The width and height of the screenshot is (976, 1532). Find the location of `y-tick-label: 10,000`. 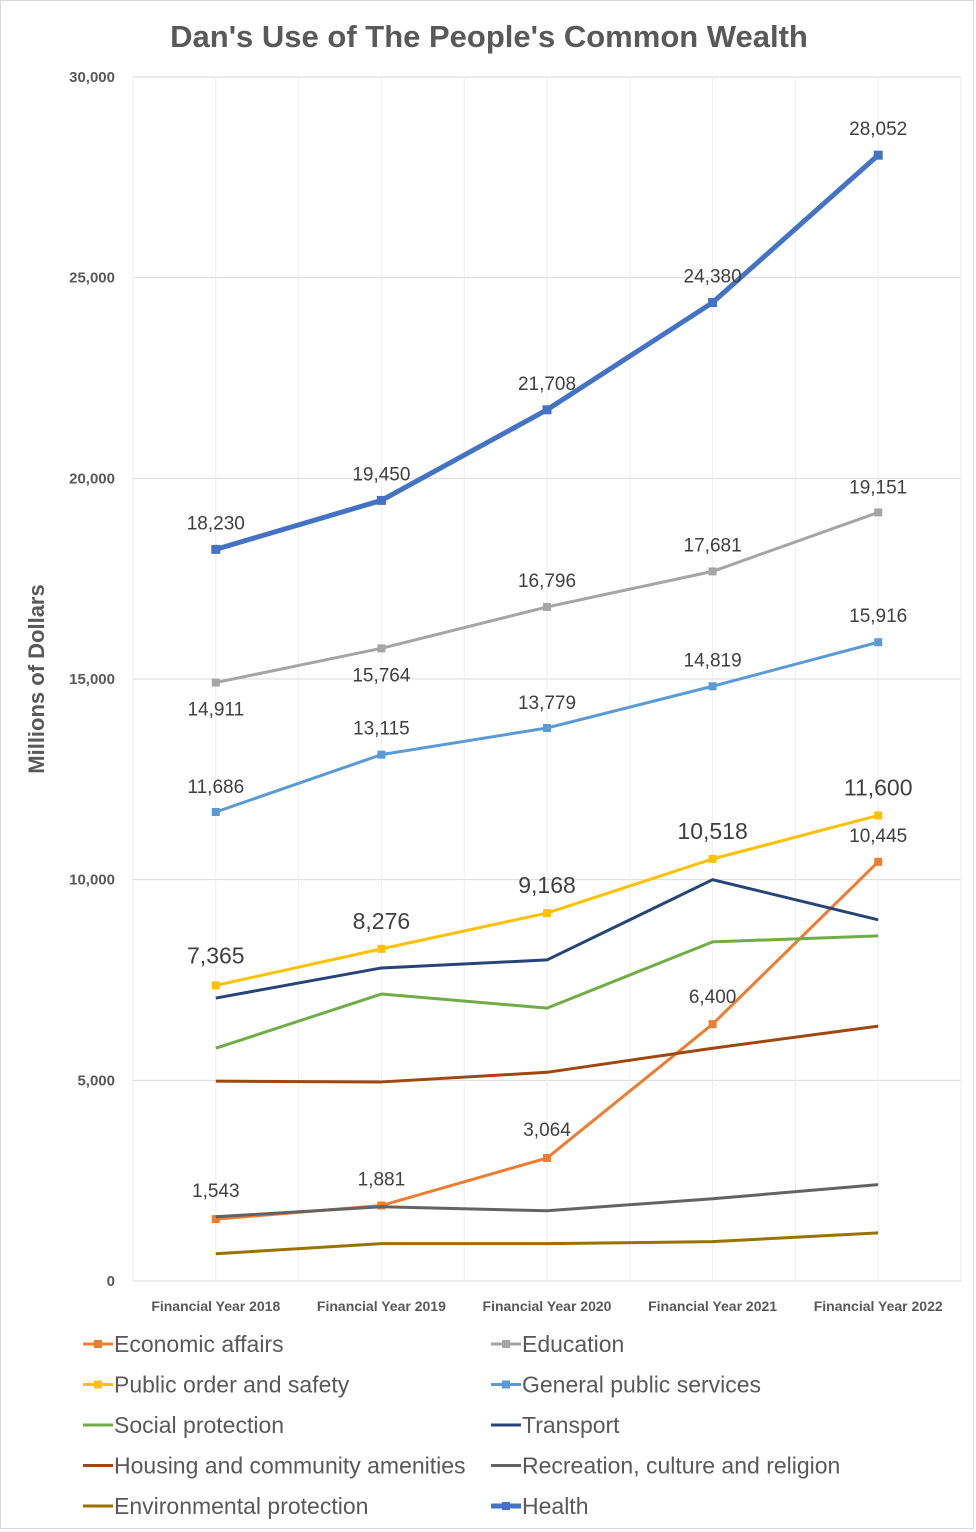

y-tick-label: 10,000 is located at coordinates (92, 880).